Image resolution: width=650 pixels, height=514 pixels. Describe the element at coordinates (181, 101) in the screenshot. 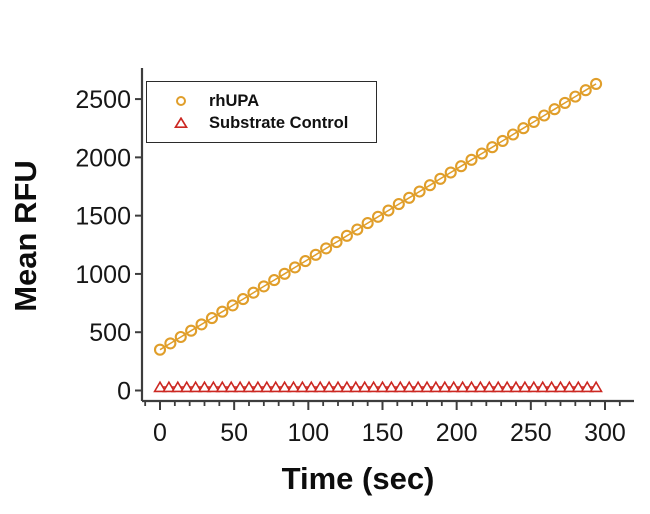

I see `open-circle-icon` at that location.